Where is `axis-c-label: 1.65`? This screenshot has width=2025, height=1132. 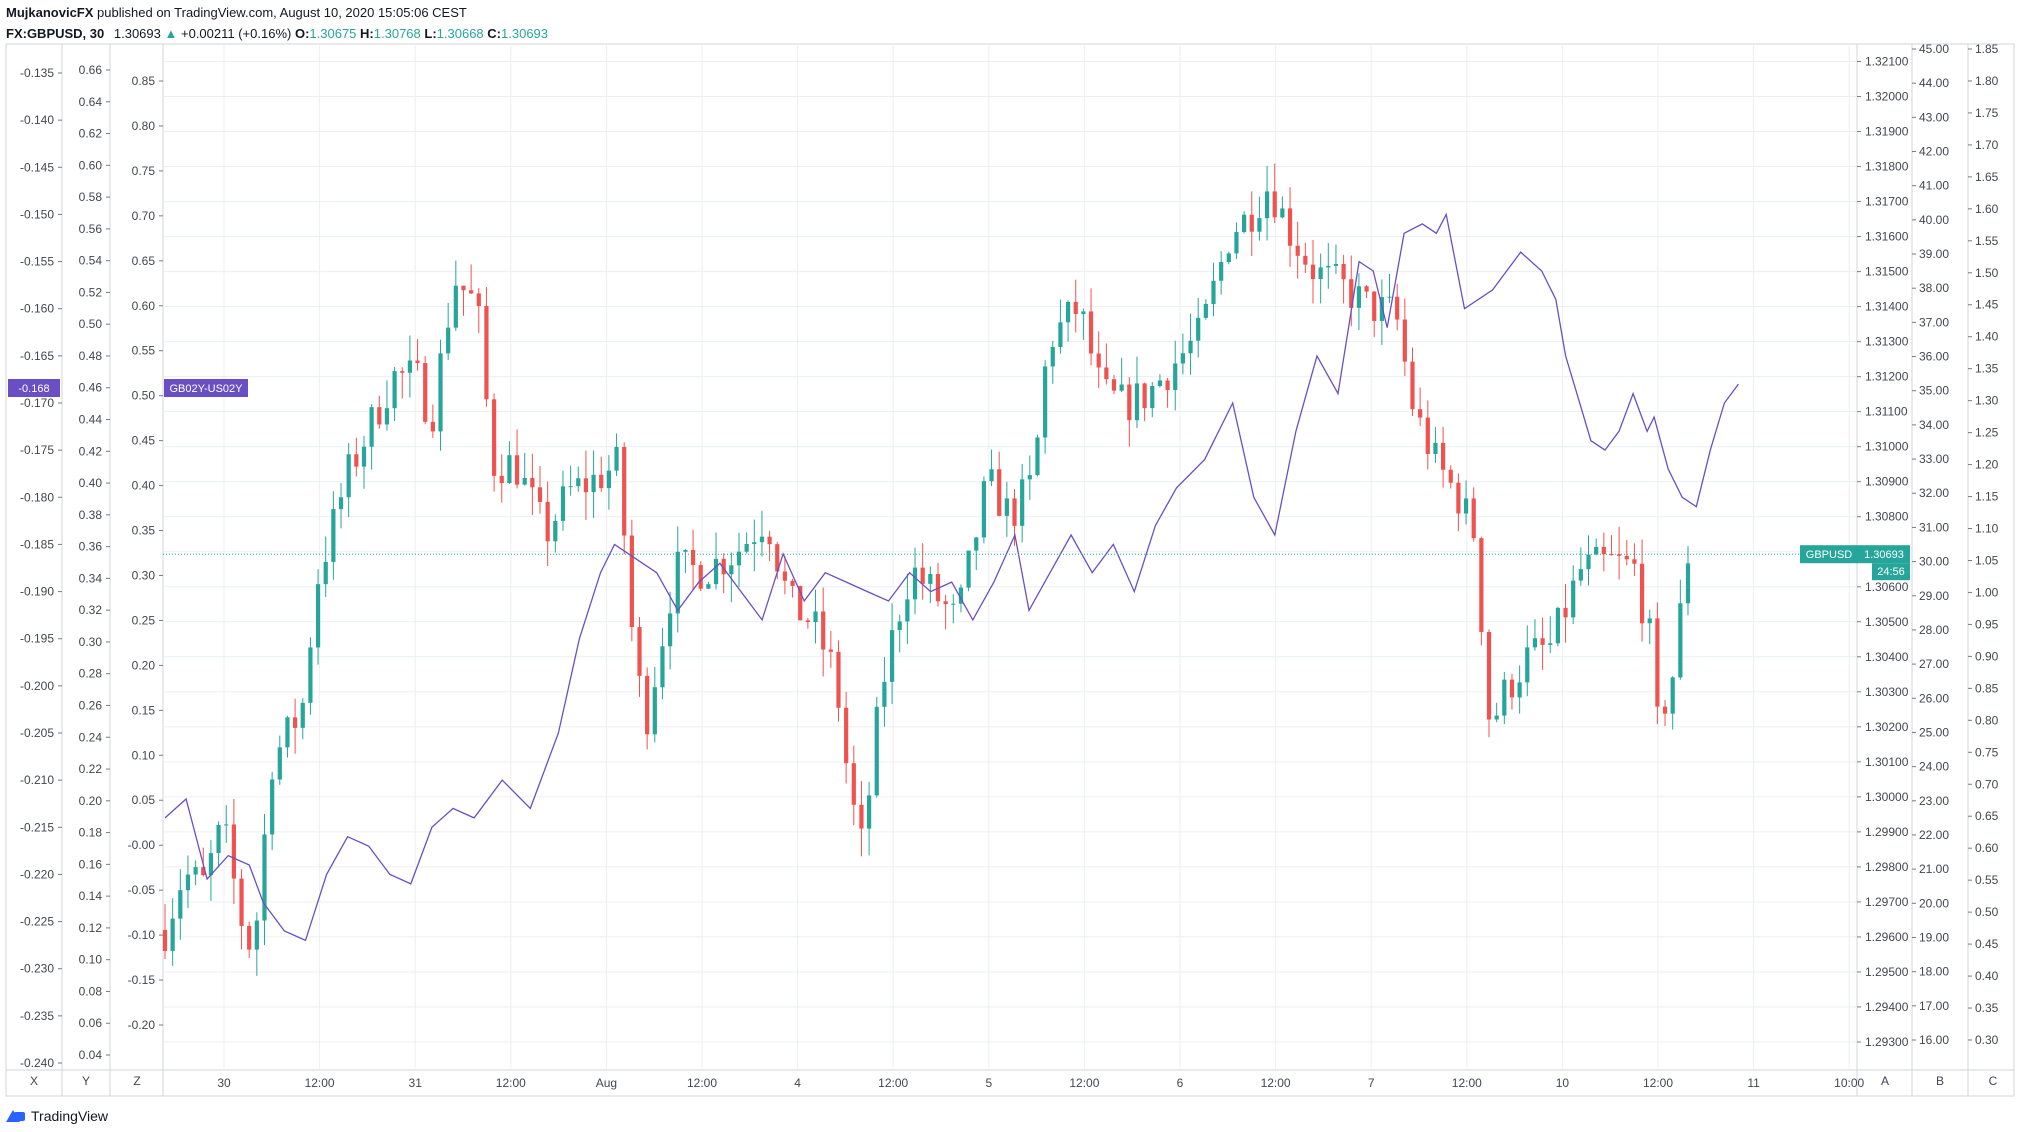
axis-c-label: 1.65 is located at coordinates (1987, 177).